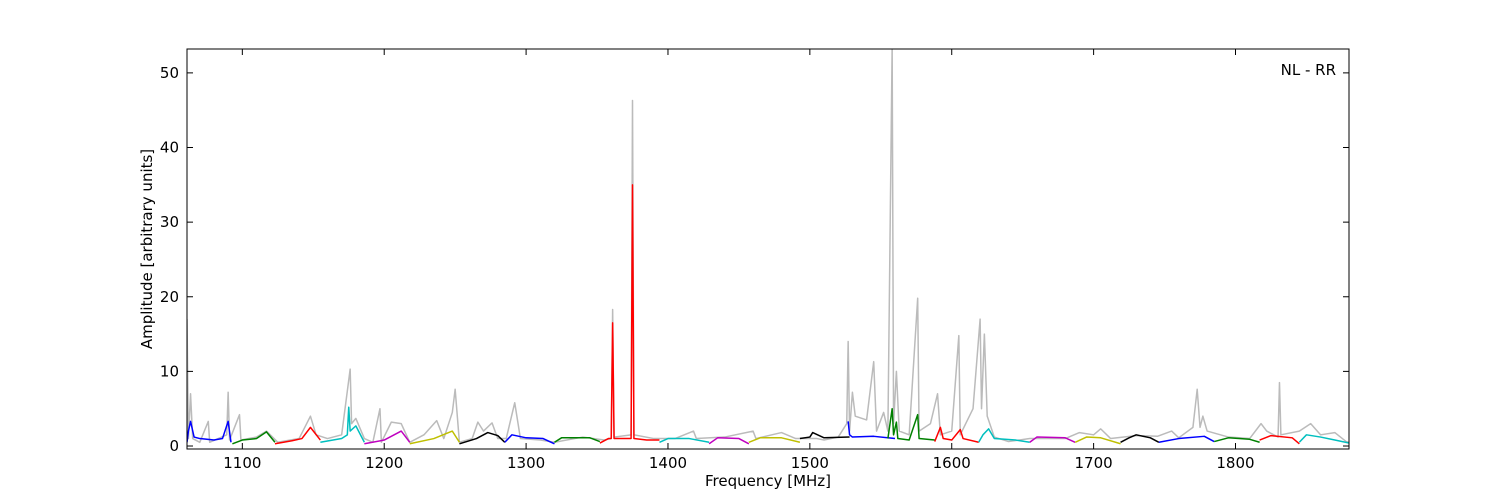  What do you see at coordinates (169, 73) in the screenshot?
I see `y-tick-label: 50` at bounding box center [169, 73].